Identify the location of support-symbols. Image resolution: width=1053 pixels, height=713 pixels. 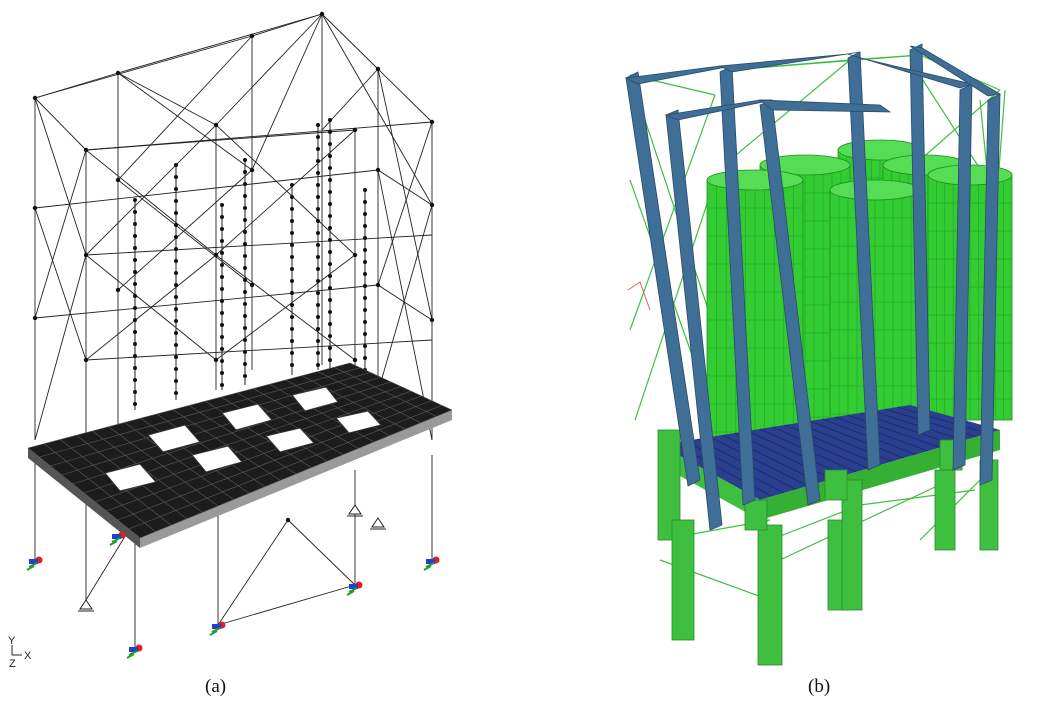
(233, 595).